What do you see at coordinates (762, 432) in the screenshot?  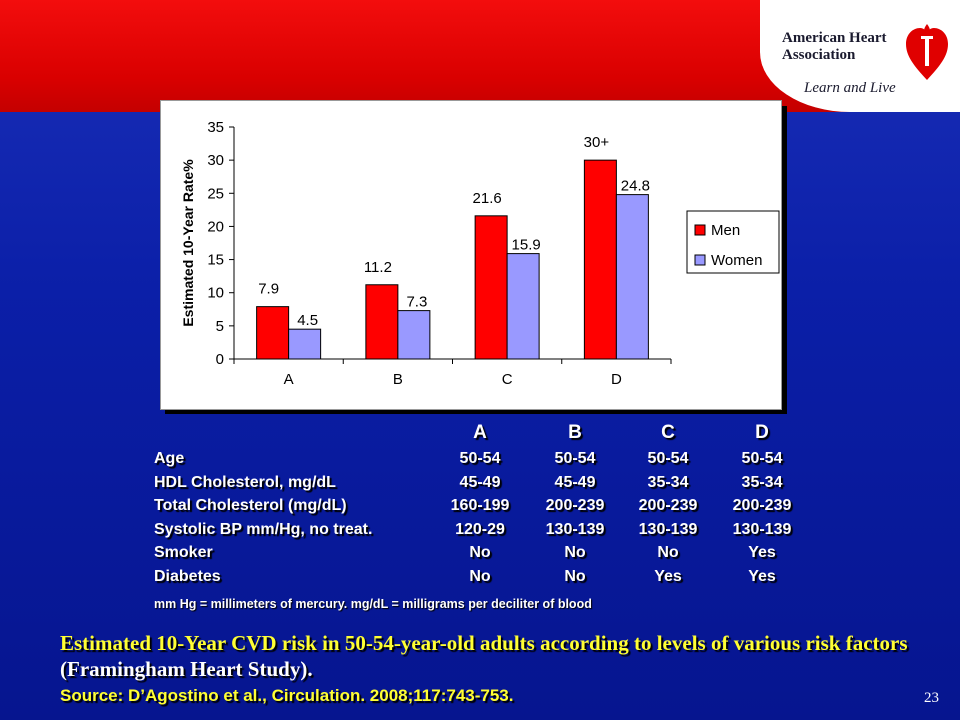 I see `column-header-D: D` at bounding box center [762, 432].